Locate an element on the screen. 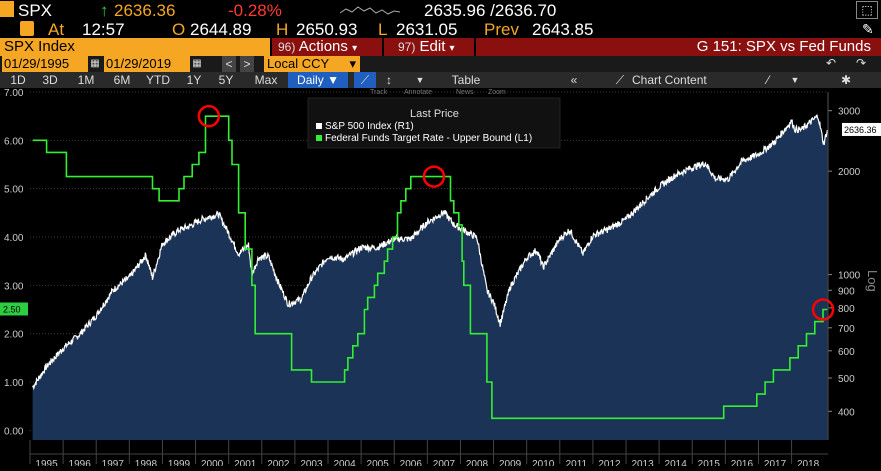 This screenshot has height=471, width=881. last-price: 2636.36 is located at coordinates (145, 10).